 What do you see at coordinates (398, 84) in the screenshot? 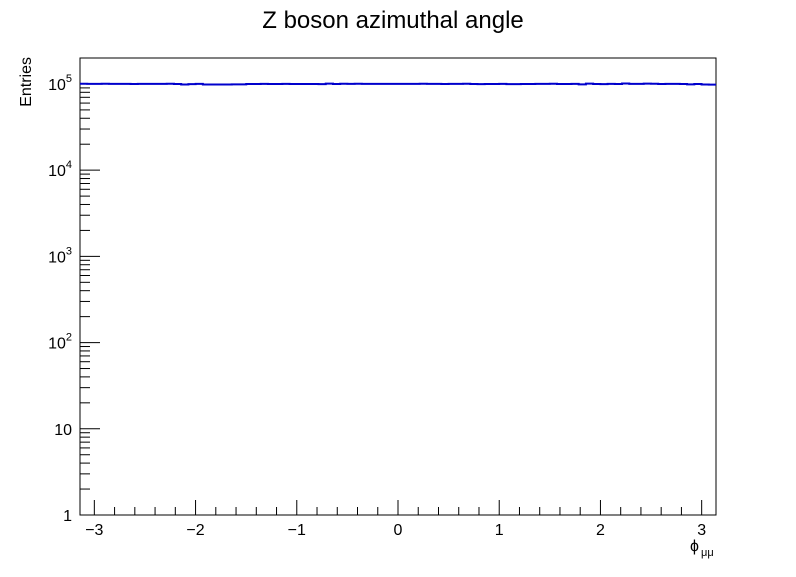
I see `series-line` at bounding box center [398, 84].